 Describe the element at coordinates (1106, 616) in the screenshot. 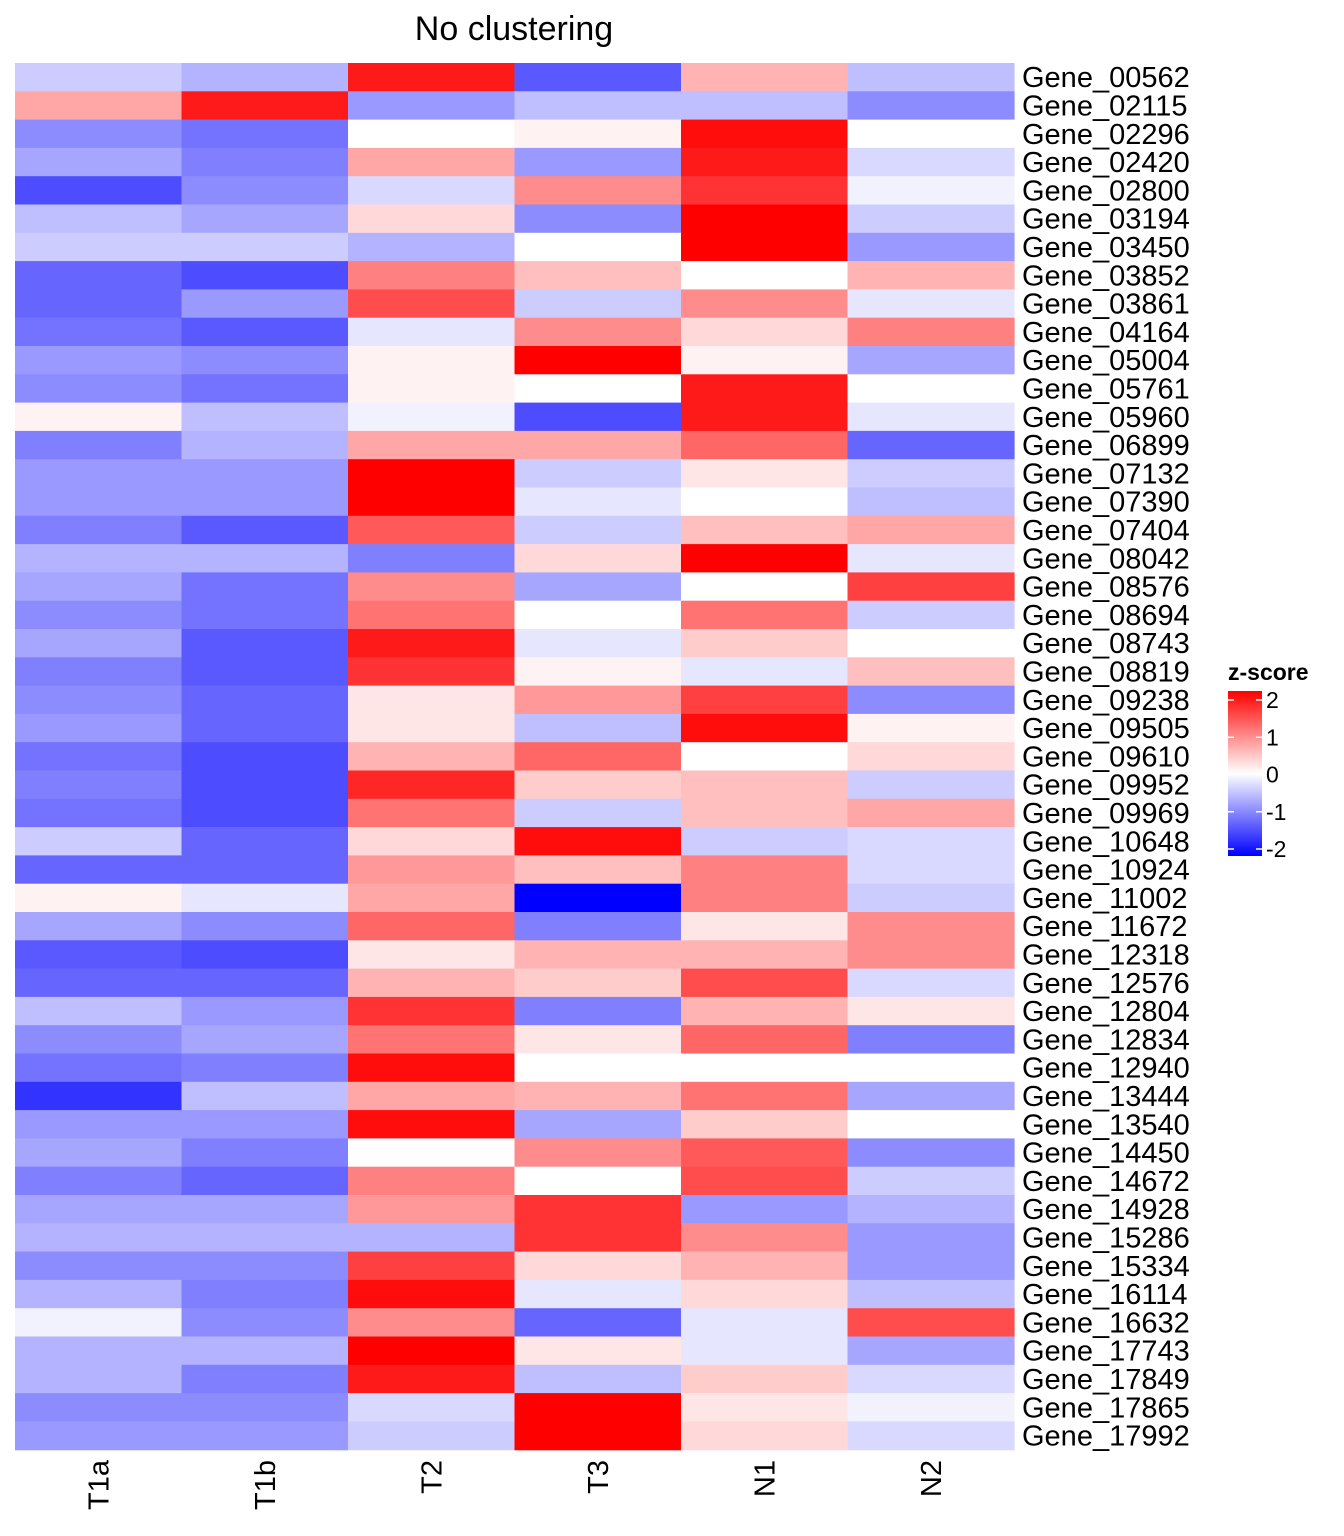

I see `row-label: Gene_08694` at that location.